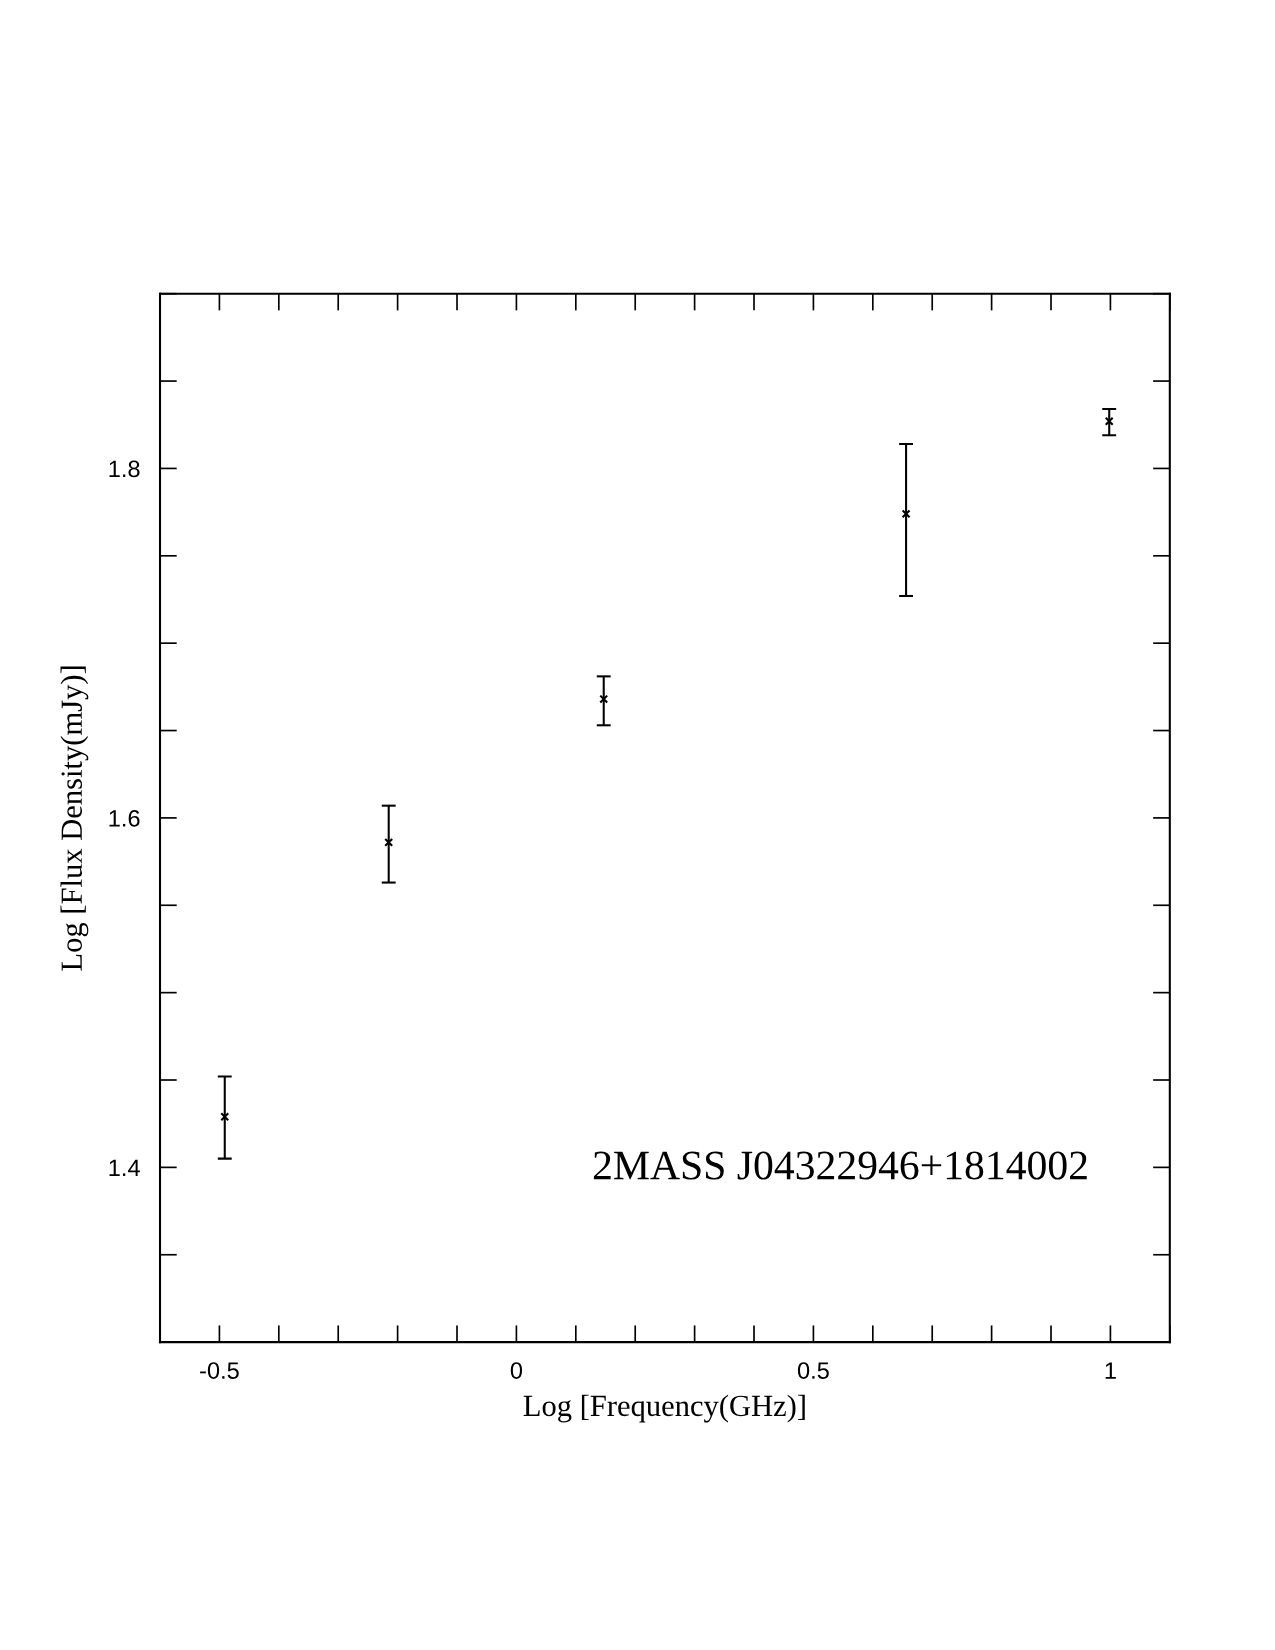 The image size is (1275, 1650). What do you see at coordinates (219, 1370) in the screenshot?
I see `x-tick-label: -0.5` at bounding box center [219, 1370].